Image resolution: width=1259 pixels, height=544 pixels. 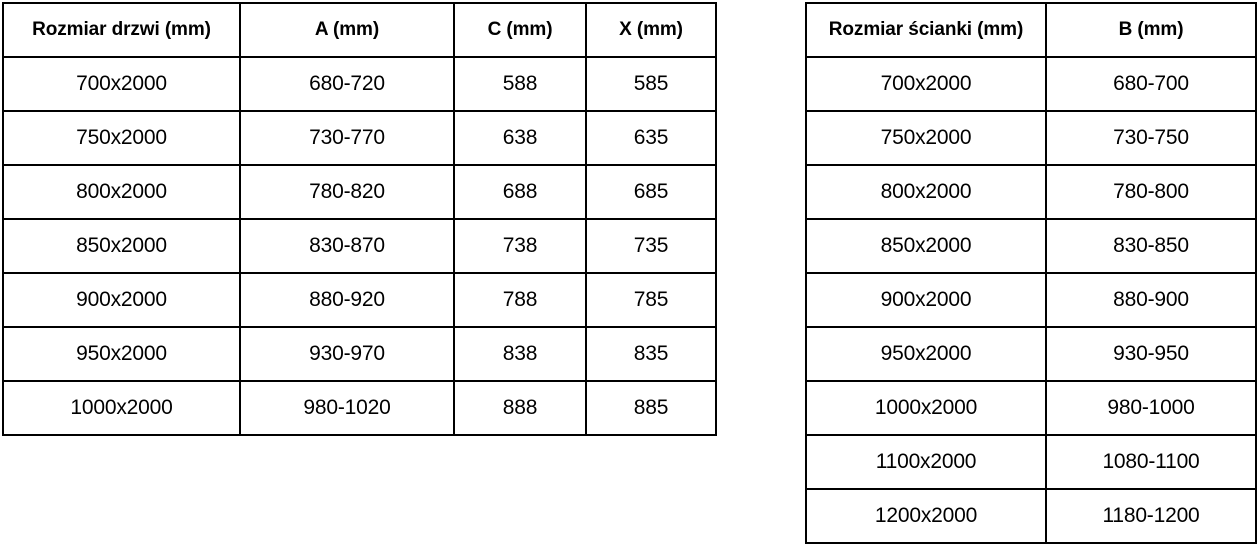 I want to click on table-row: 750x2000 730-750, so click(x=1031, y=138).